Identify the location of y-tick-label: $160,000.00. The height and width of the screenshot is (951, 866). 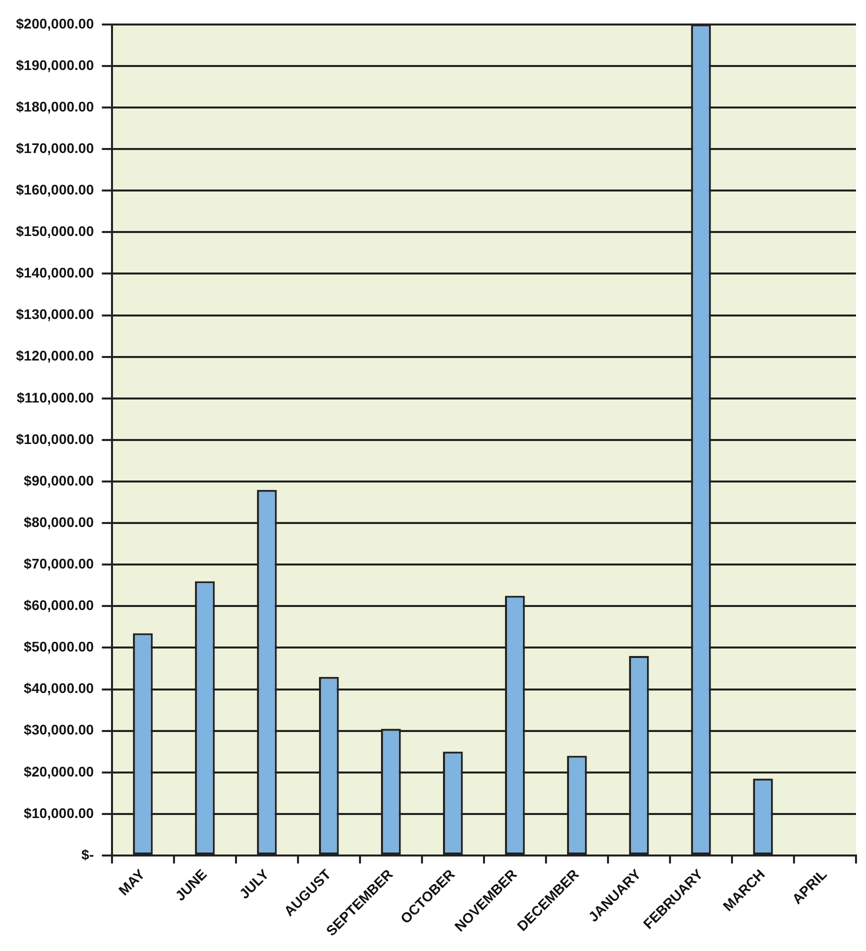
(55, 189).